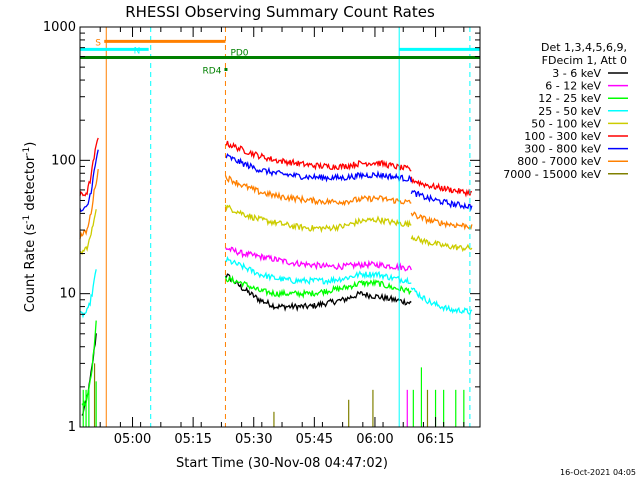 The image size is (640, 480). What do you see at coordinates (562, 136) in the screenshot?
I see `legend-label-5: 100 - 300 keV` at bounding box center [562, 136].